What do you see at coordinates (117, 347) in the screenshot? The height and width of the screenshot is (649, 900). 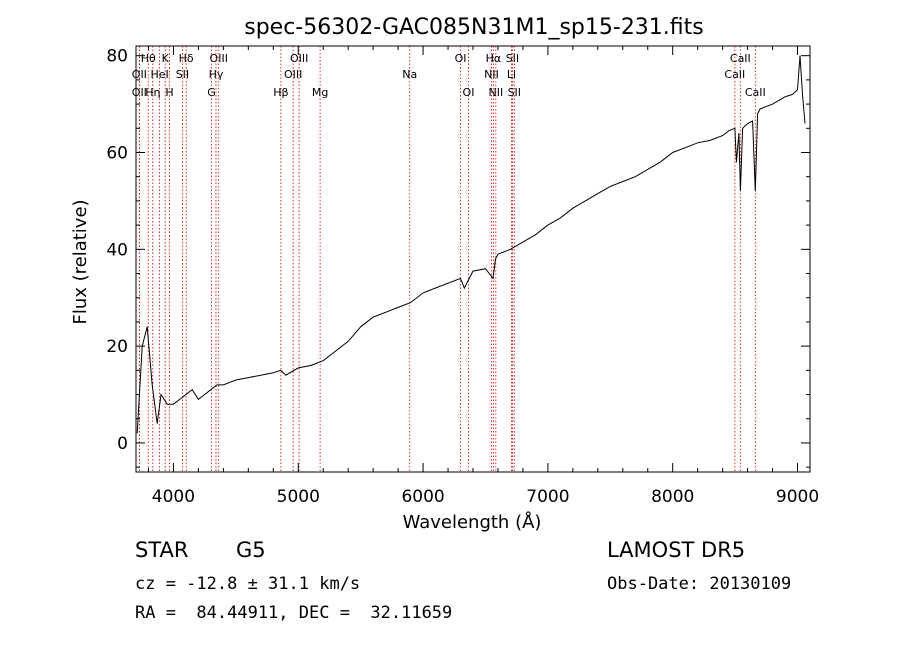 I see `y-tick-label: 20` at bounding box center [117, 347].